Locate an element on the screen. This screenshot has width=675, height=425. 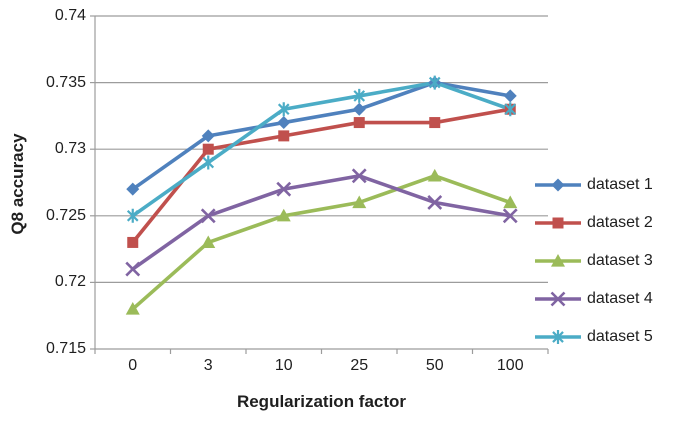
x-axis-title: Regularization factor is located at coordinates (321, 401).